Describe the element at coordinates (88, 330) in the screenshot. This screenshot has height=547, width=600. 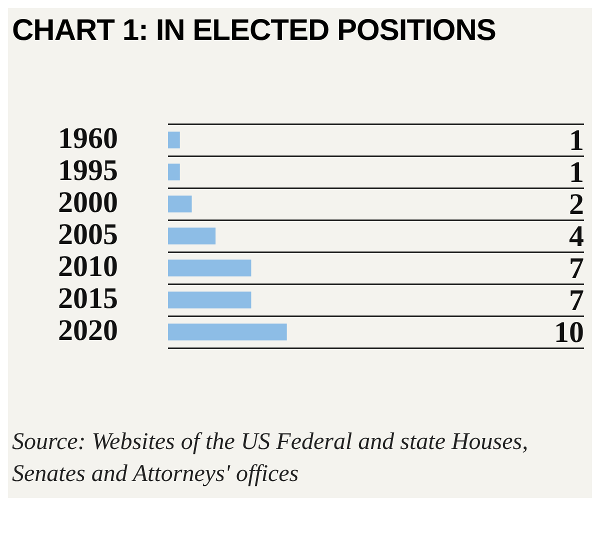
I see `y-tick-label: 2020` at that location.